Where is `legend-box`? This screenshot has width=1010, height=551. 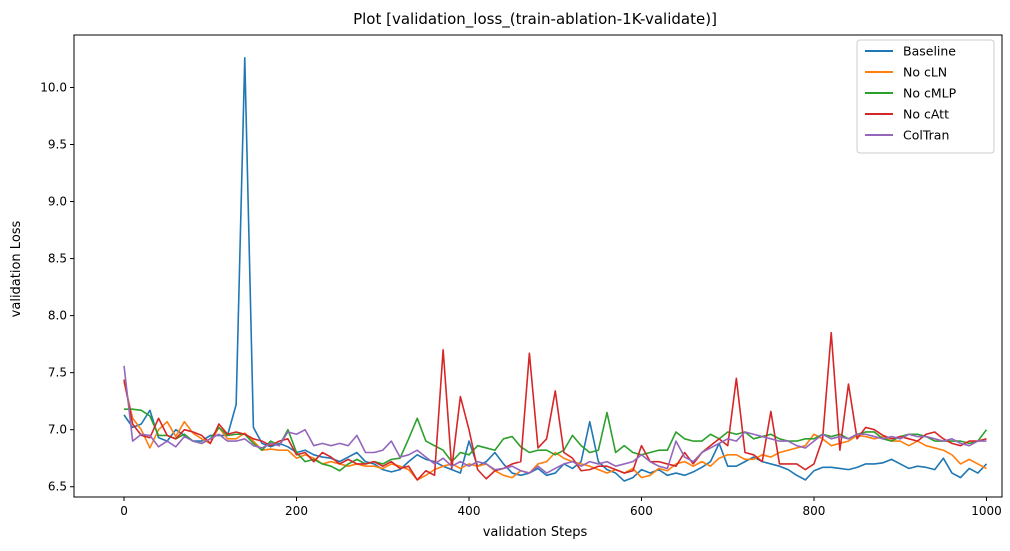 legend-box is located at coordinates (925, 96).